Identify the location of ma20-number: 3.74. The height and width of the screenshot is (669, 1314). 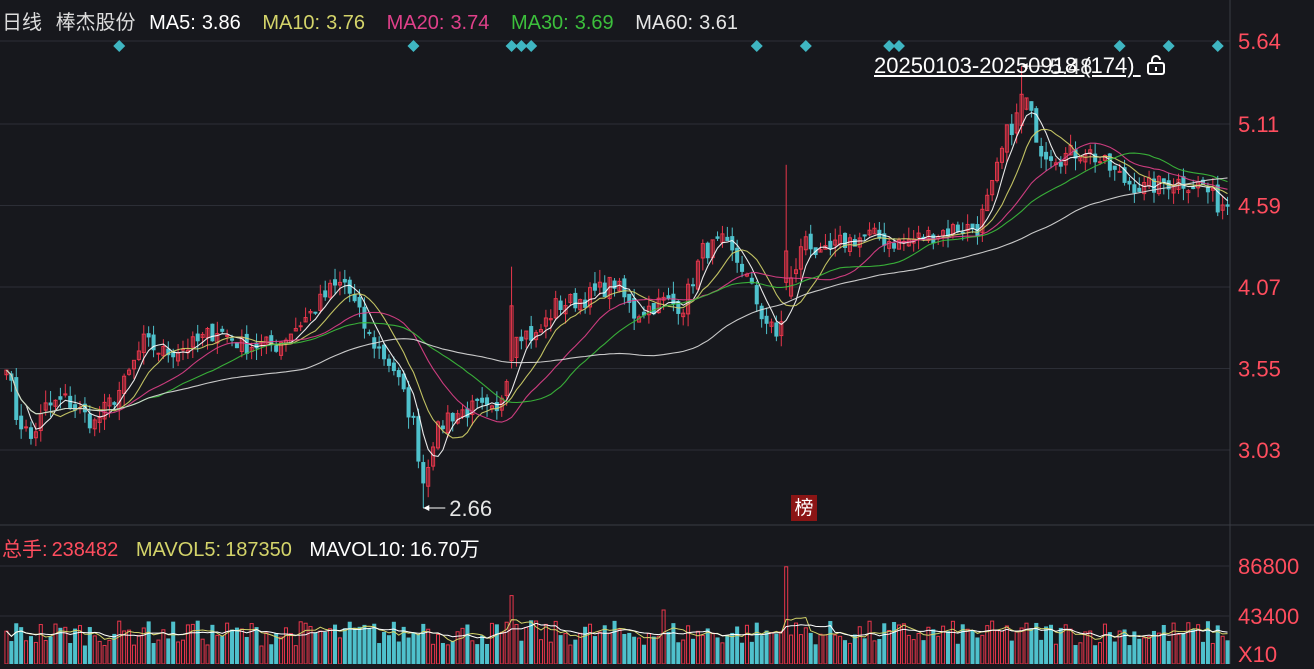
(470, 23).